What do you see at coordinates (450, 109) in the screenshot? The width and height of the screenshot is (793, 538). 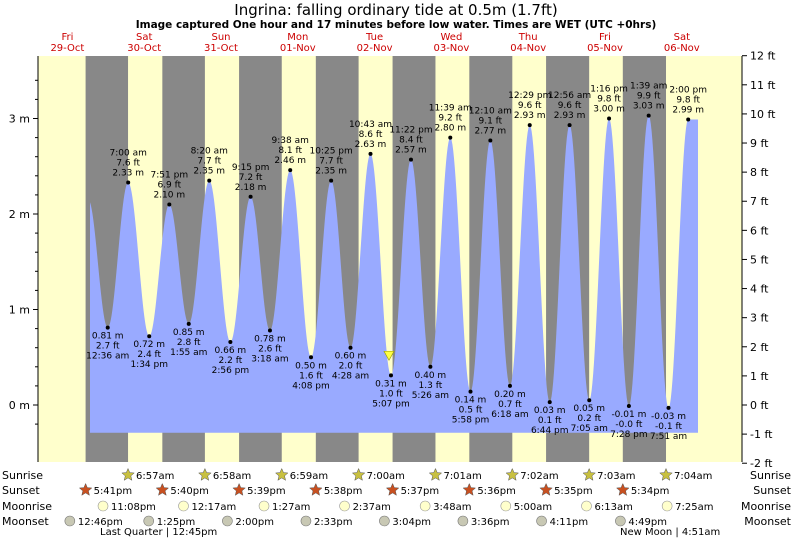 I see `high-time-label: 11:39 am` at bounding box center [450, 109].